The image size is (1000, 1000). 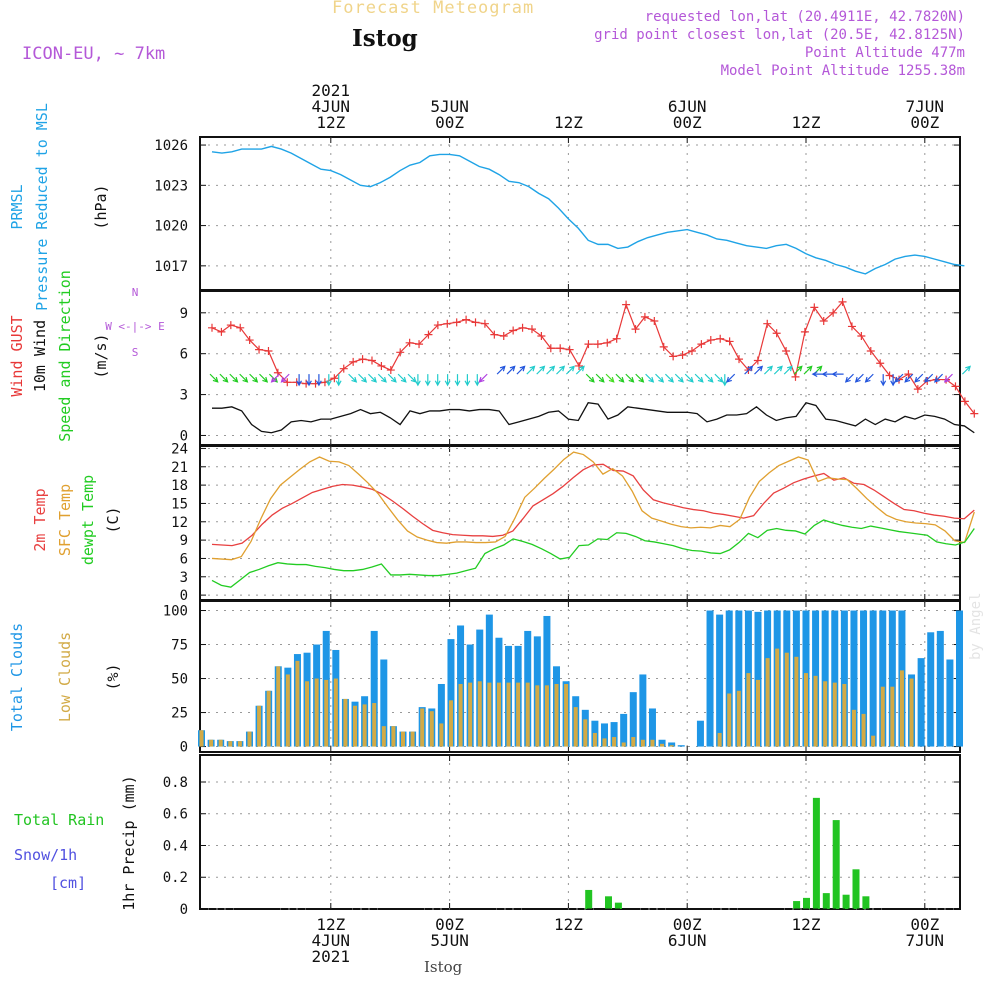 What do you see at coordinates (588, 210) in the screenshot?
I see `pressure-line` at bounding box center [588, 210].